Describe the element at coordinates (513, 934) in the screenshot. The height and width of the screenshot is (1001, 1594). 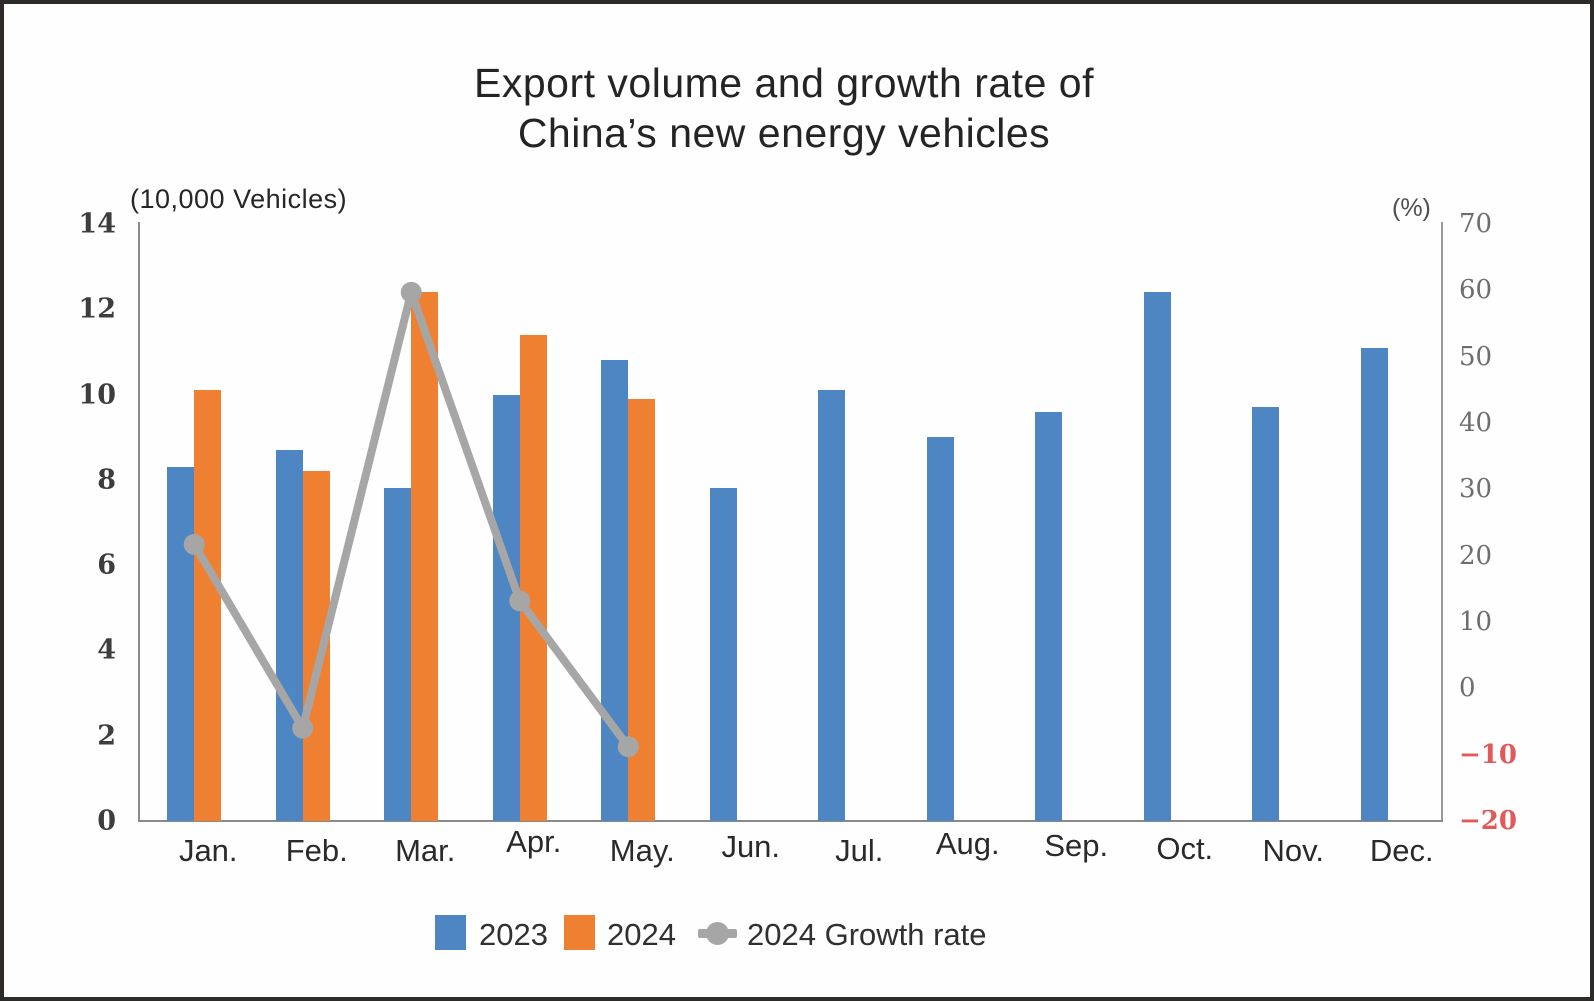
I see `legend-label-2023: 2023` at that location.